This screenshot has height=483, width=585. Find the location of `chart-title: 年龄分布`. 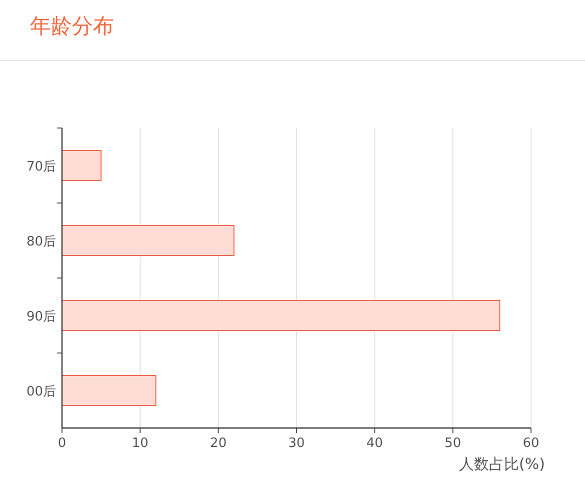

chart-title: 年龄分布 is located at coordinates (72, 26).